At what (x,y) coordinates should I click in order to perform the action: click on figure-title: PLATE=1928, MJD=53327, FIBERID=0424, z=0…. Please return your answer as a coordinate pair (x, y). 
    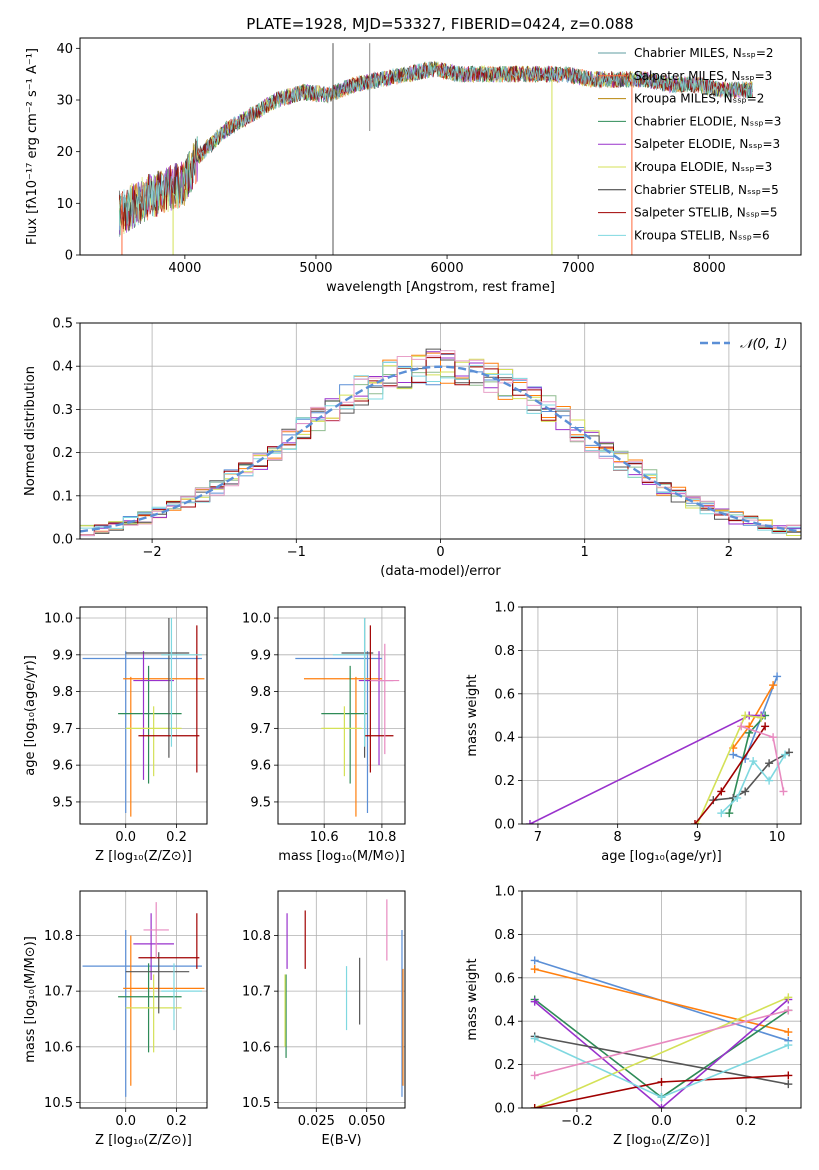
    Looking at the image, I should click on (439, 24).